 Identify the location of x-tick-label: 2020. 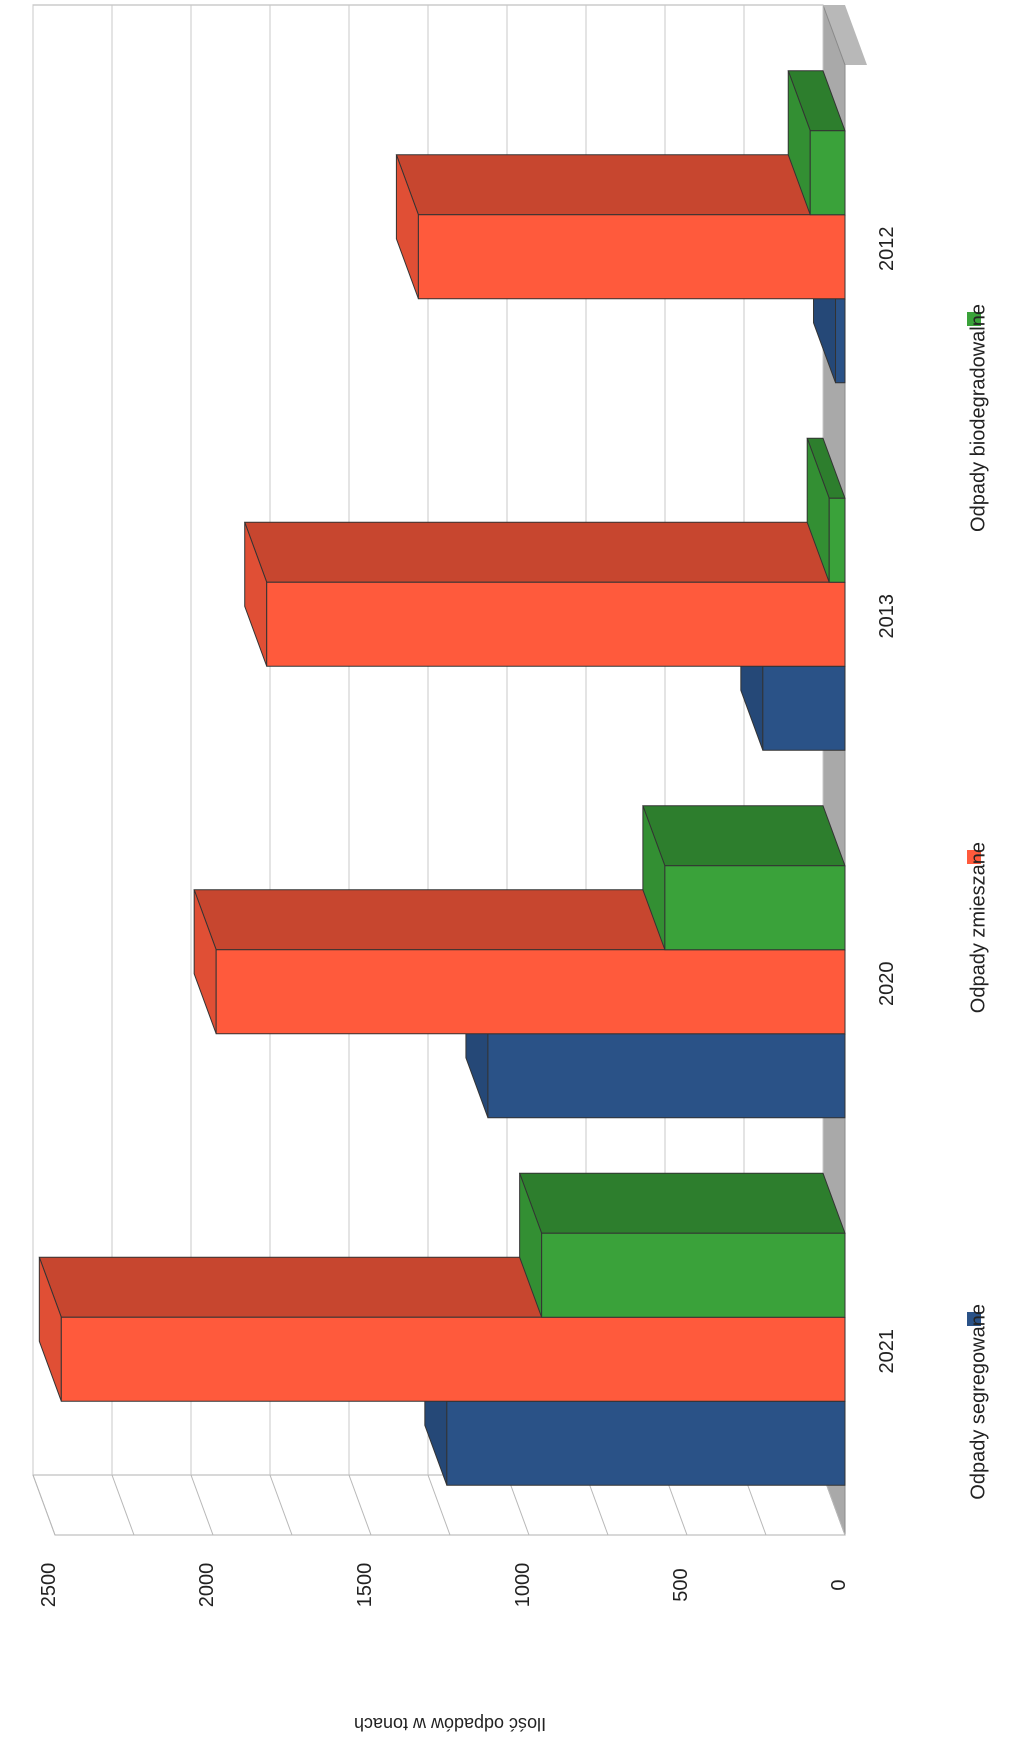
(887, 984).